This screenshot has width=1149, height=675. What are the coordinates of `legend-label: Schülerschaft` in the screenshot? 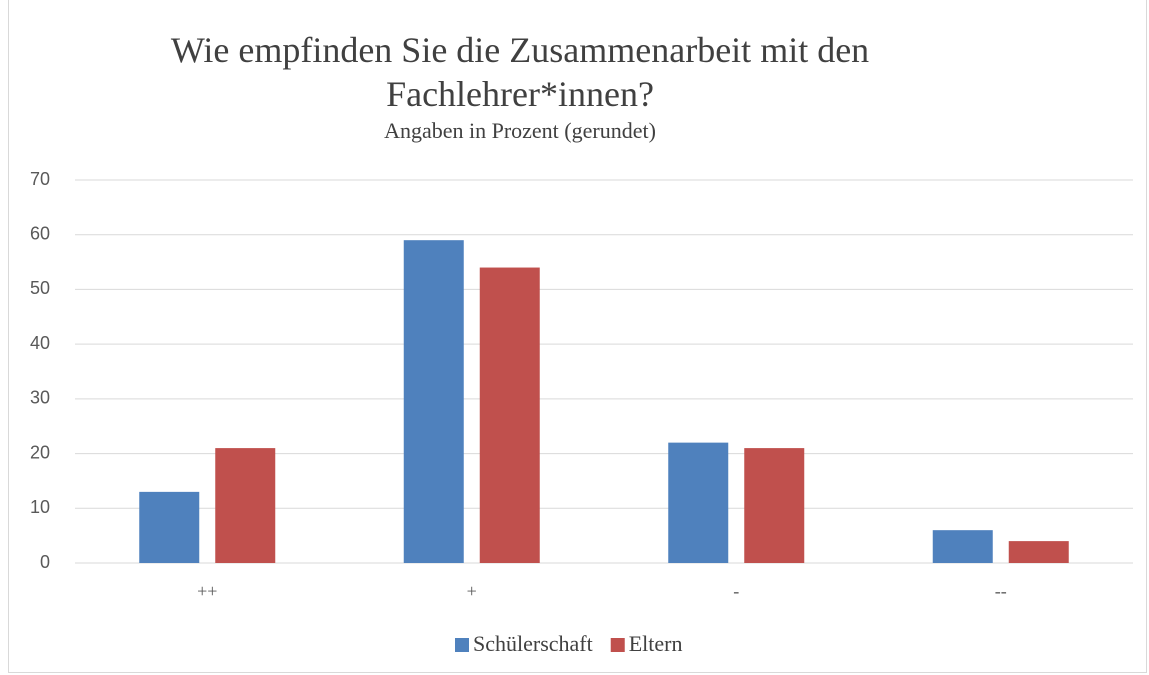 It's located at (533, 643).